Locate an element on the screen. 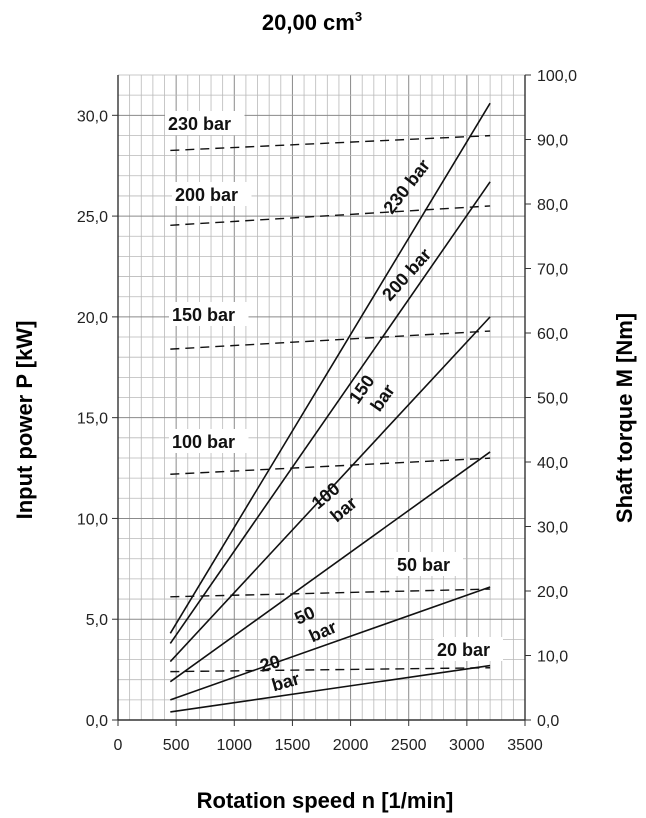 This screenshot has height=818, width=646. right-tick-label: 10,0 is located at coordinates (552, 657).